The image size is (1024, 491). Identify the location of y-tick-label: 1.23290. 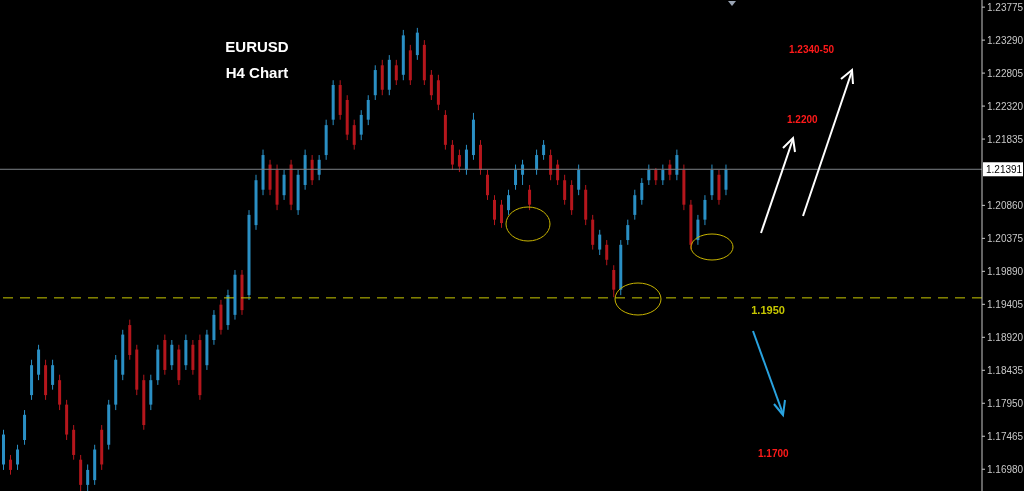
(1005, 40).